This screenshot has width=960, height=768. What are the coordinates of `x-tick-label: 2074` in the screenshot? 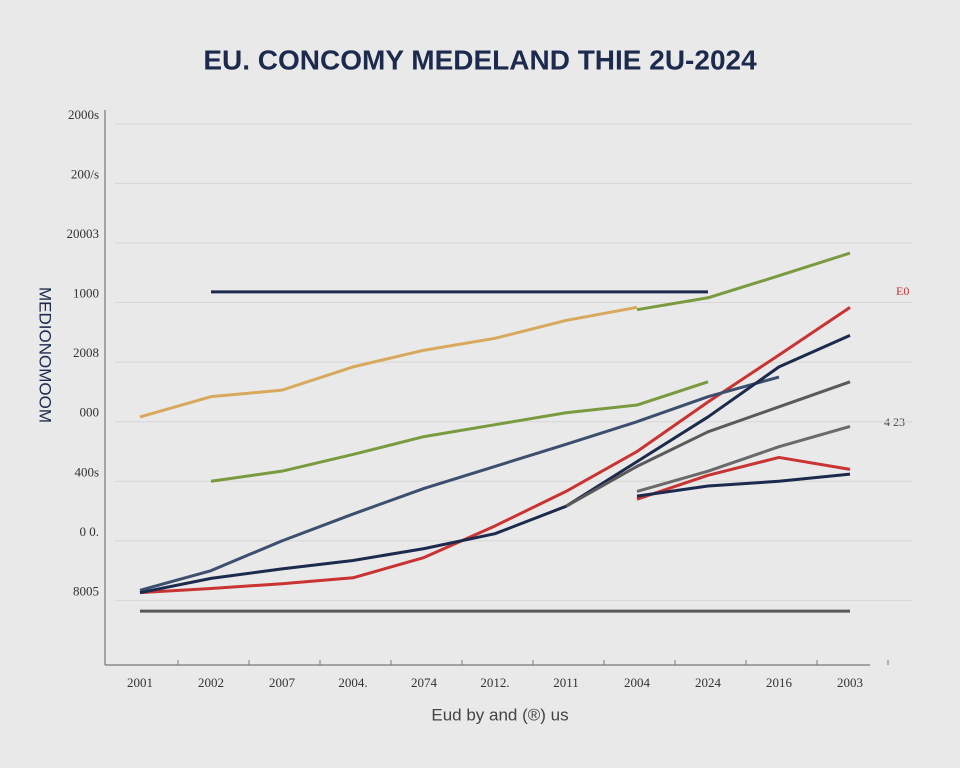 It's located at (424, 682).